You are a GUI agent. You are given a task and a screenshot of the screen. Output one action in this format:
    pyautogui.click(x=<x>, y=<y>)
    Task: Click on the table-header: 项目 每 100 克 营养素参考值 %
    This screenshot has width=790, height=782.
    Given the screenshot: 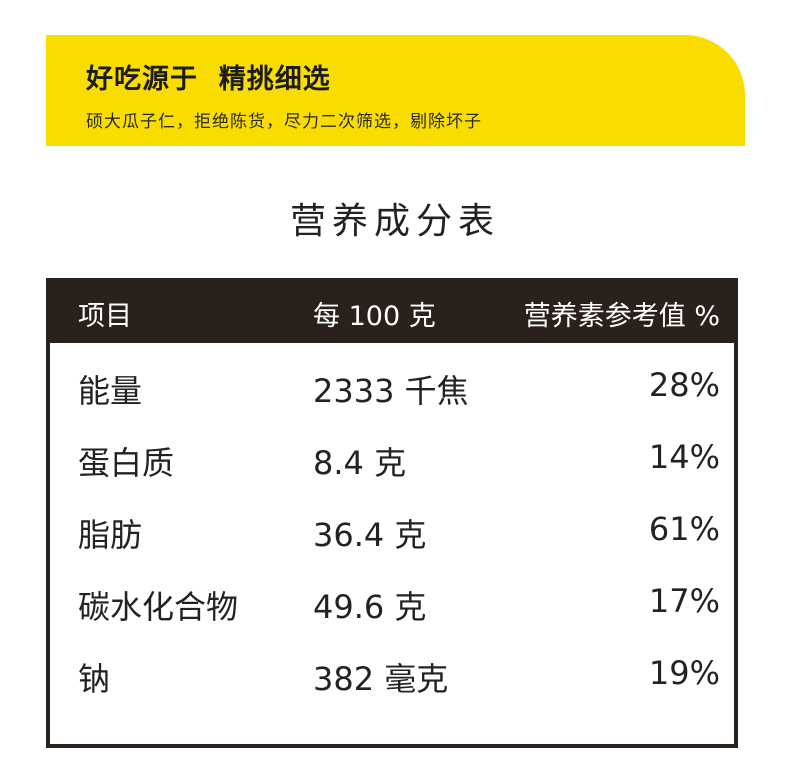 What is the action you would take?
    pyautogui.click(x=392, y=310)
    